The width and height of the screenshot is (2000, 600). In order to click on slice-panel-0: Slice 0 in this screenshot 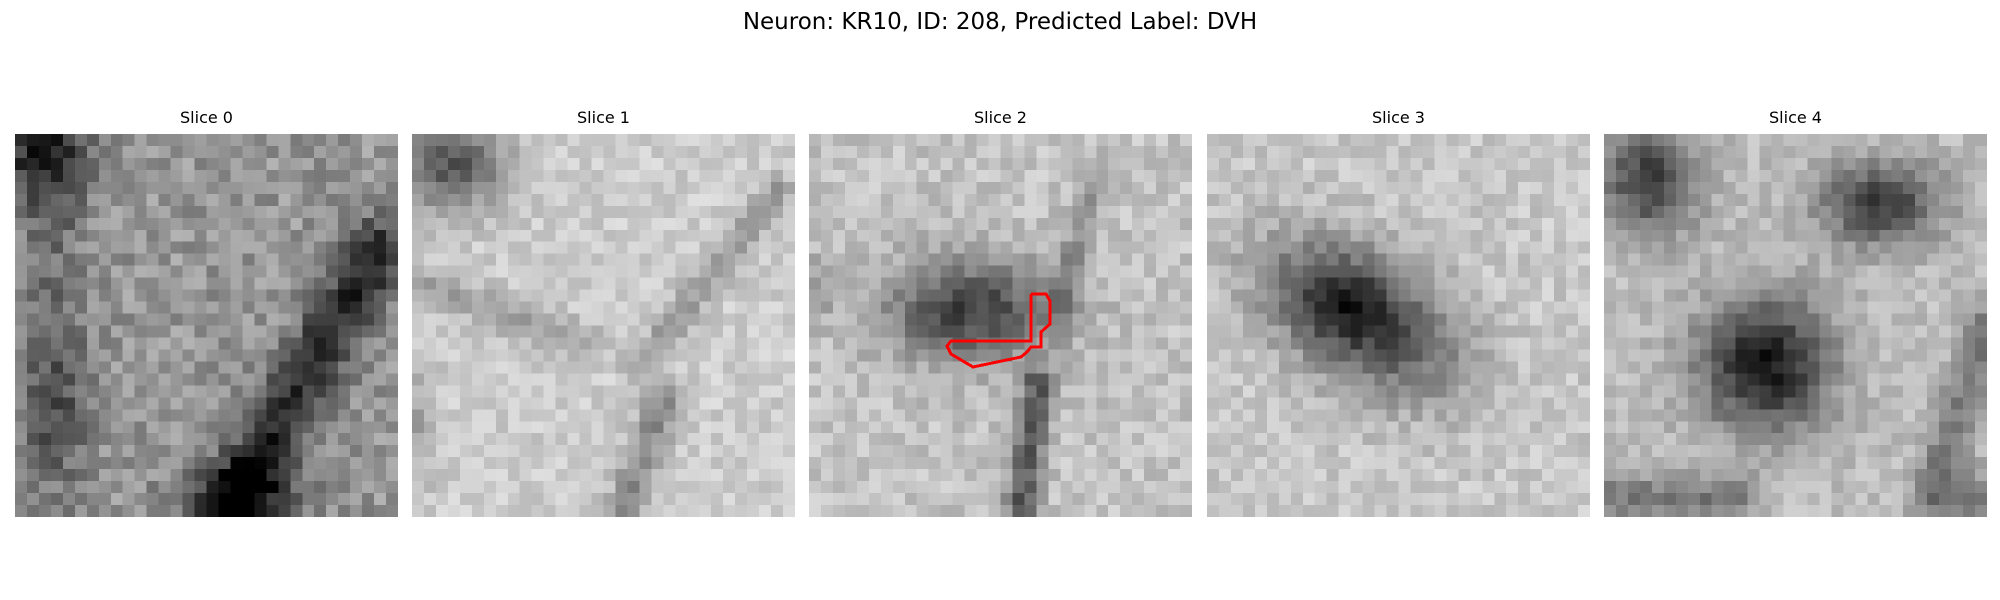, I will do `click(206, 312)`.